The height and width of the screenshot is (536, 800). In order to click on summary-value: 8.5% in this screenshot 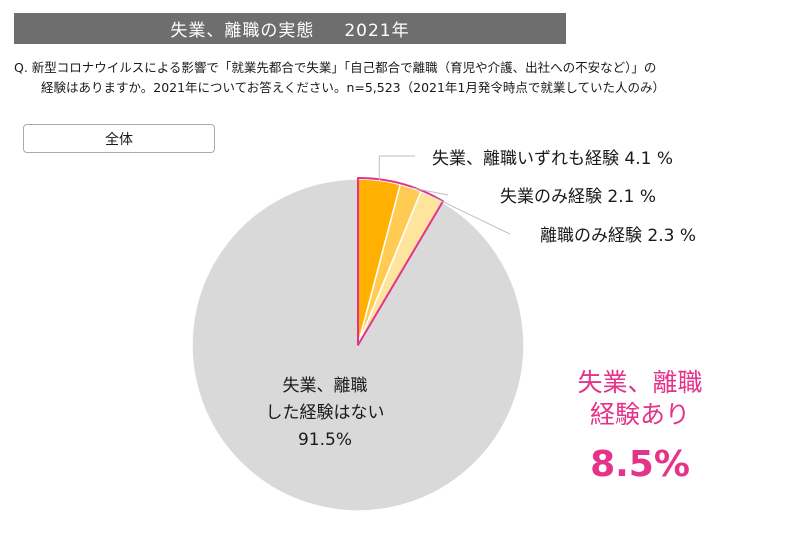, I will do `click(640, 464)`.